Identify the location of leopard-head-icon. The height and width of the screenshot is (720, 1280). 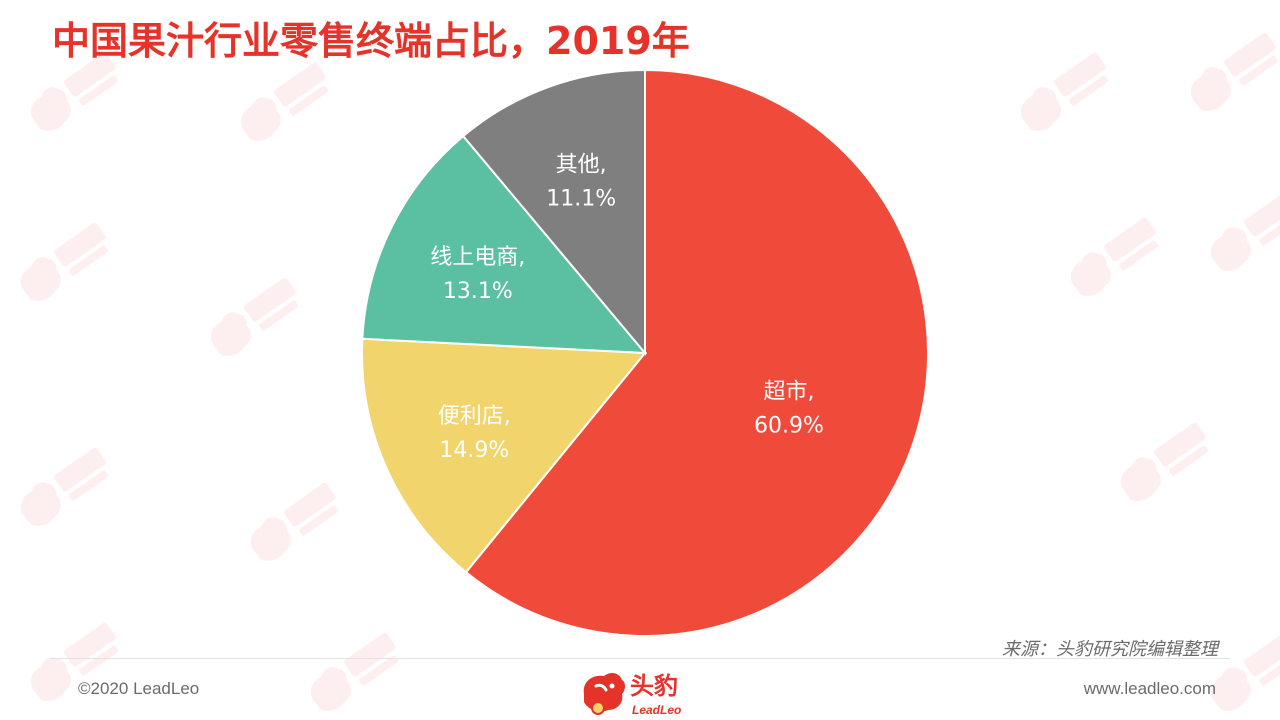
(604, 694).